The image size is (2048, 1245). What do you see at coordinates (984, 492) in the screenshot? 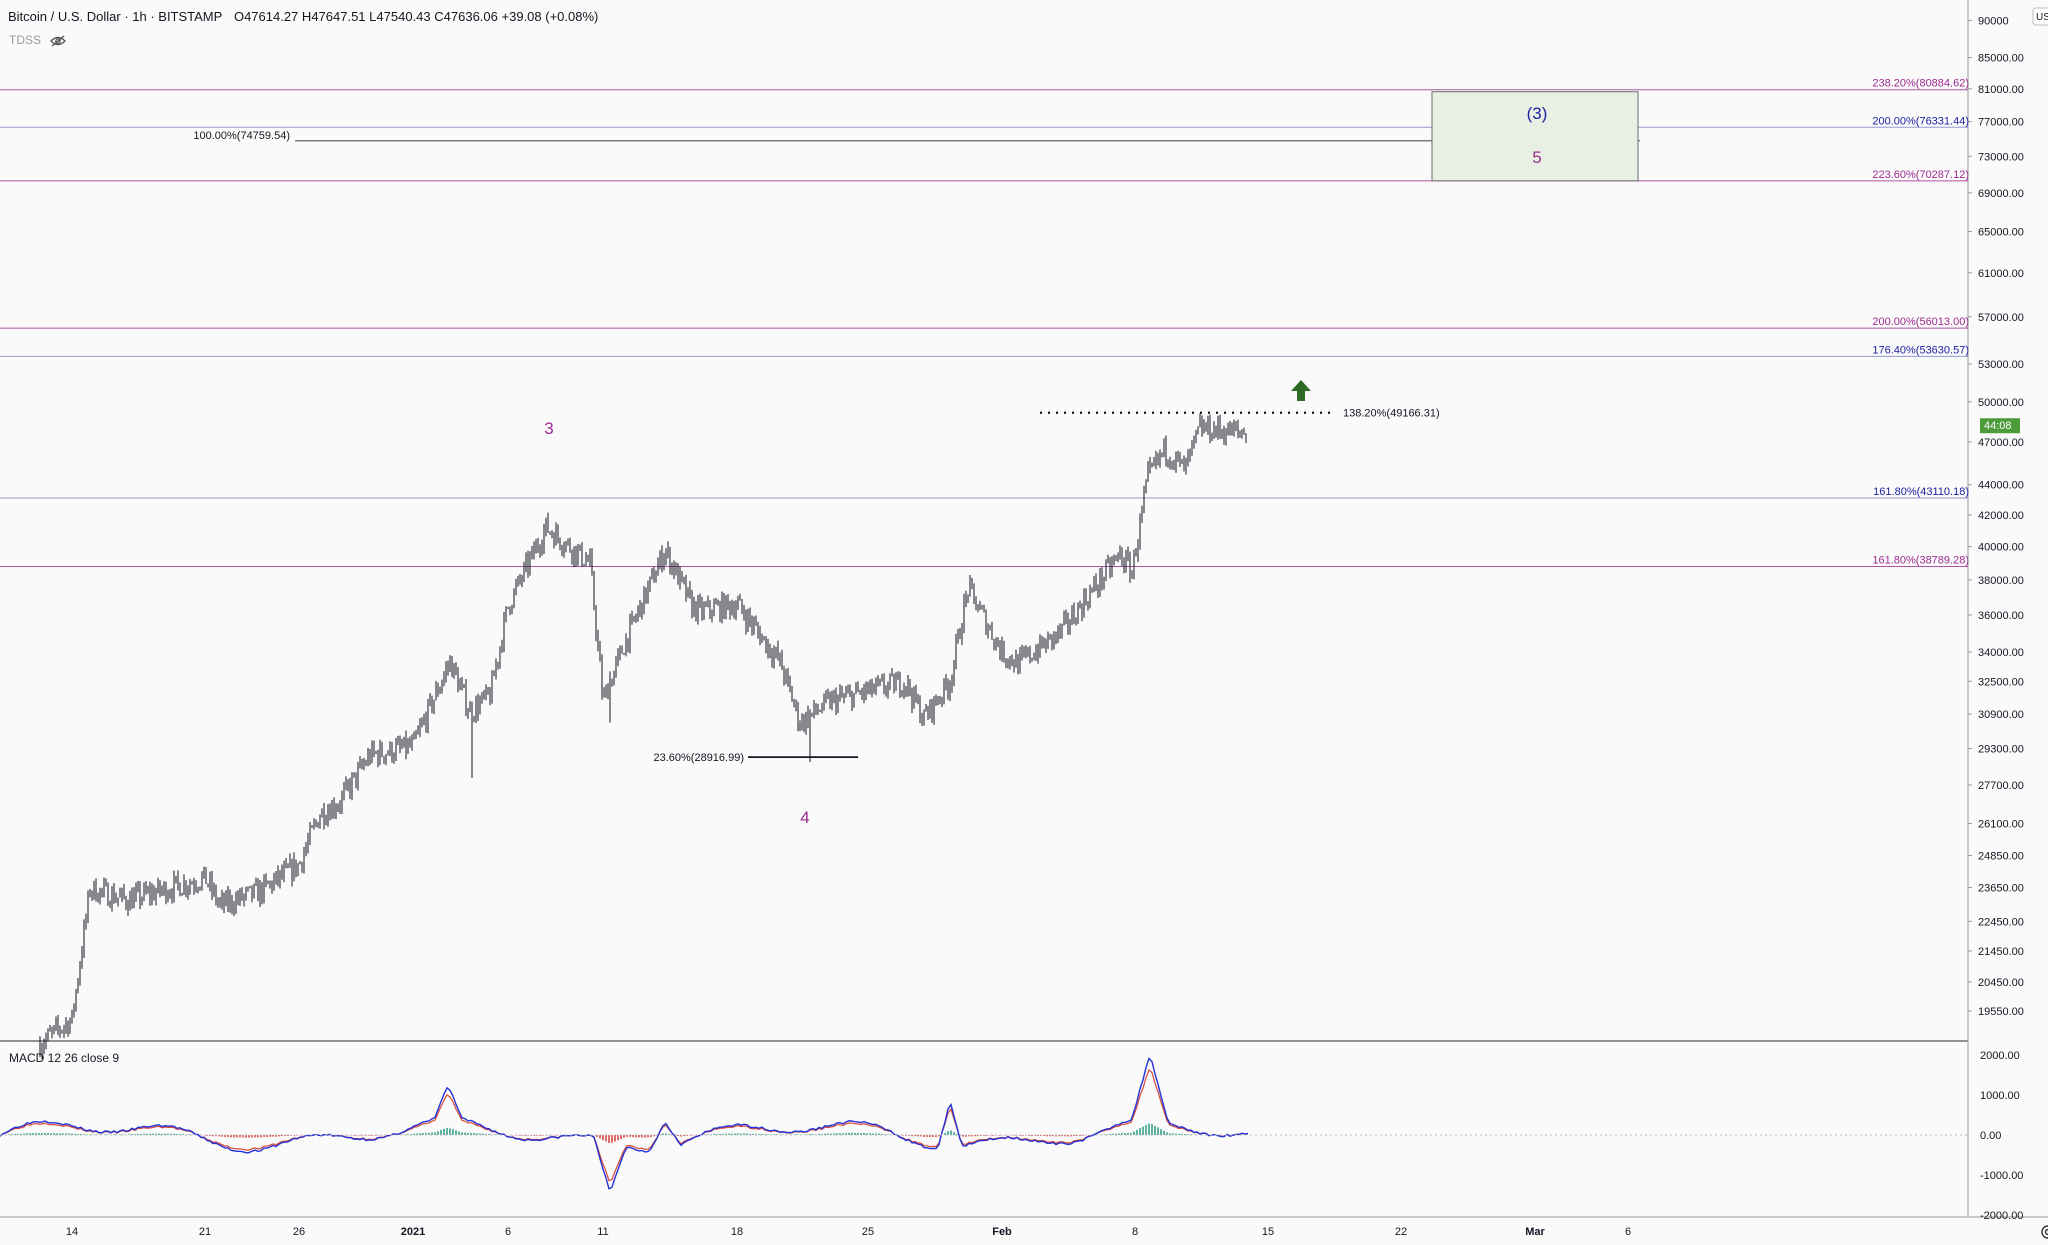
I see `fib-level: 161.80%(43110.18)` at bounding box center [984, 492].